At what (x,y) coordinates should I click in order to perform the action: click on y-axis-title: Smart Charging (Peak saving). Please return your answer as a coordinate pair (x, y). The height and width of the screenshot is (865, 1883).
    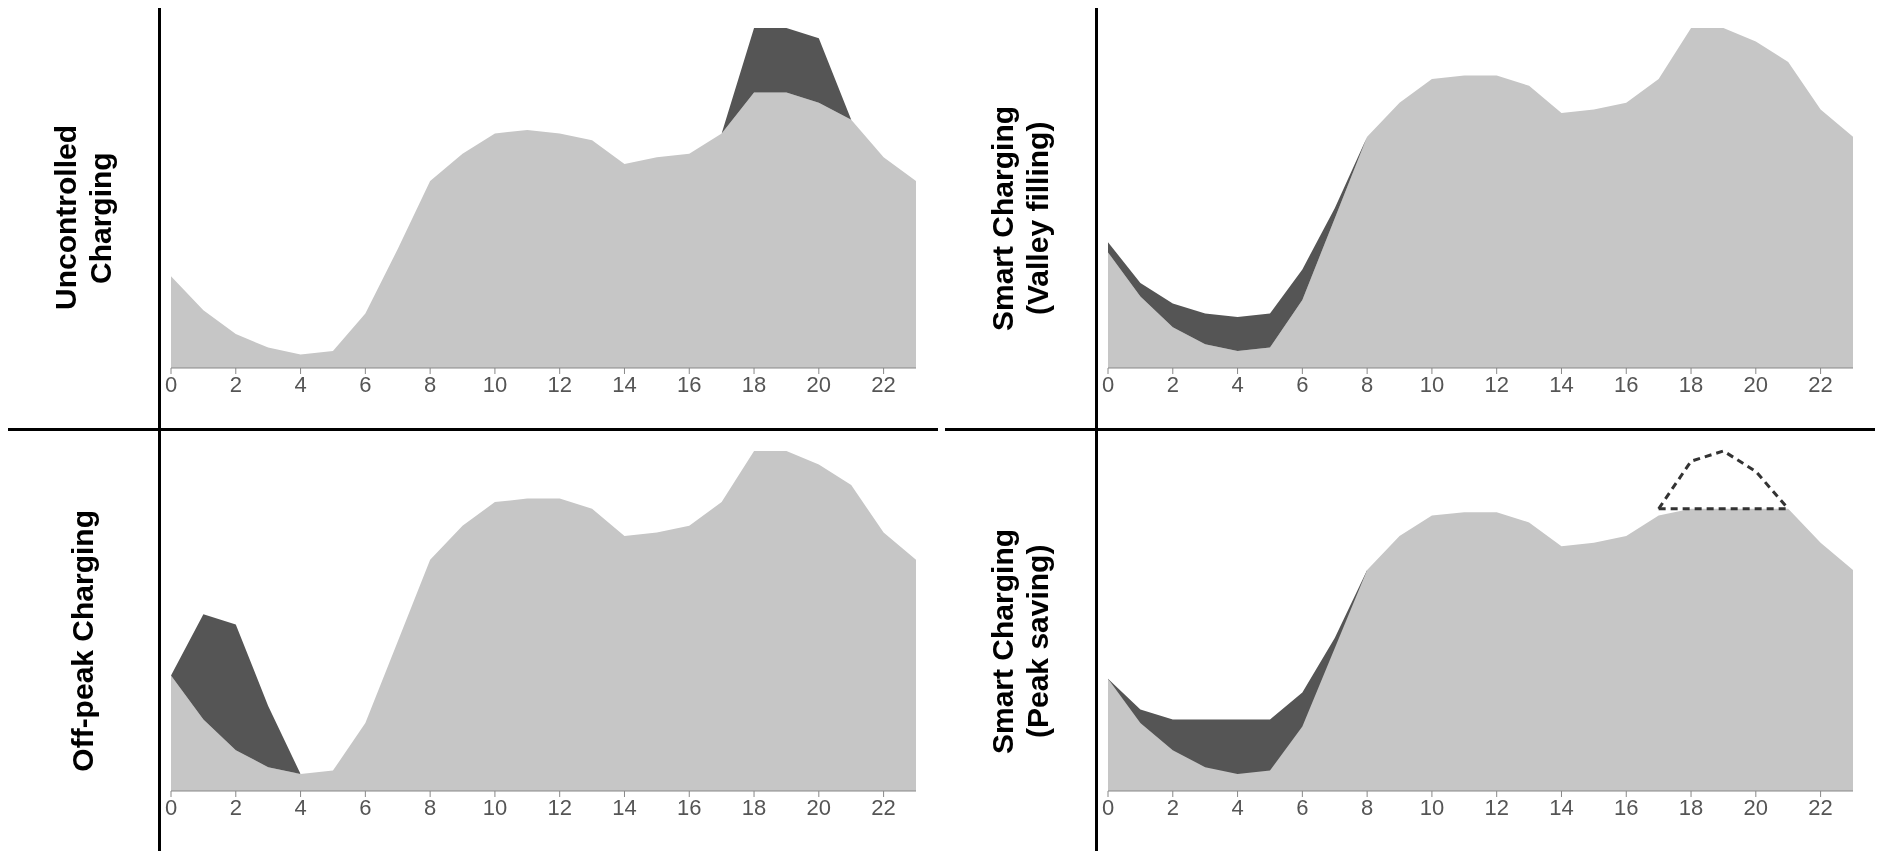
    Looking at the image, I should click on (1020, 641).